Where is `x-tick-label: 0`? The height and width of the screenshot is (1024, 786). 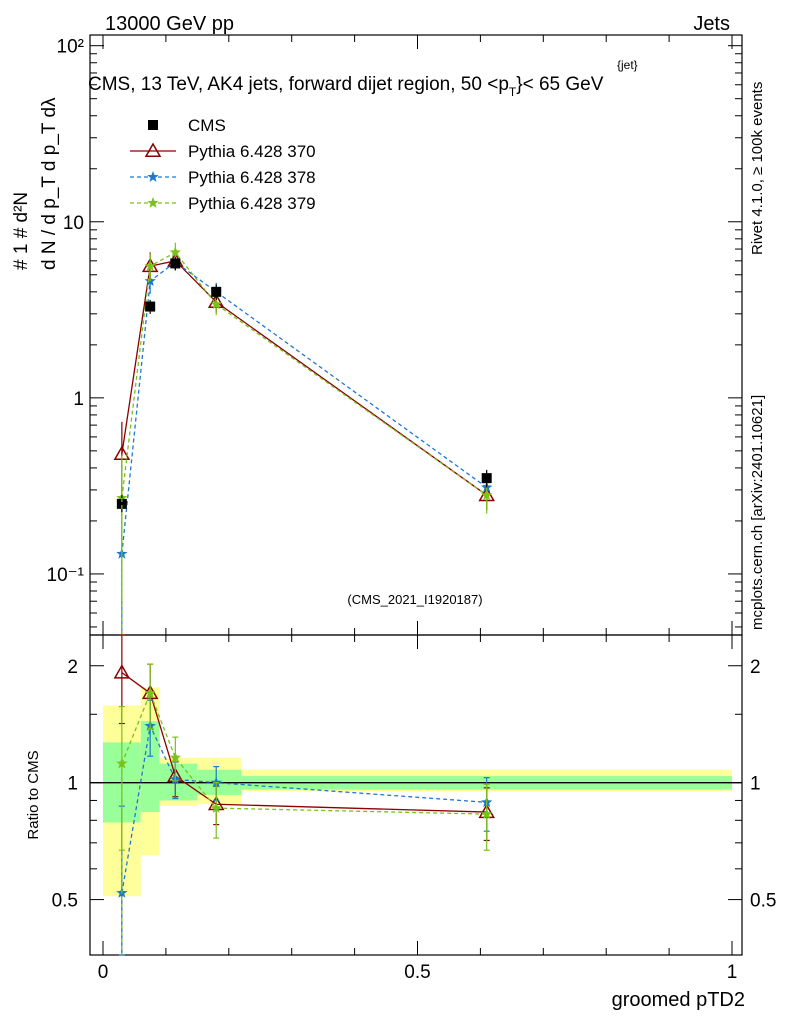
x-tick-label: 0 is located at coordinates (103, 972).